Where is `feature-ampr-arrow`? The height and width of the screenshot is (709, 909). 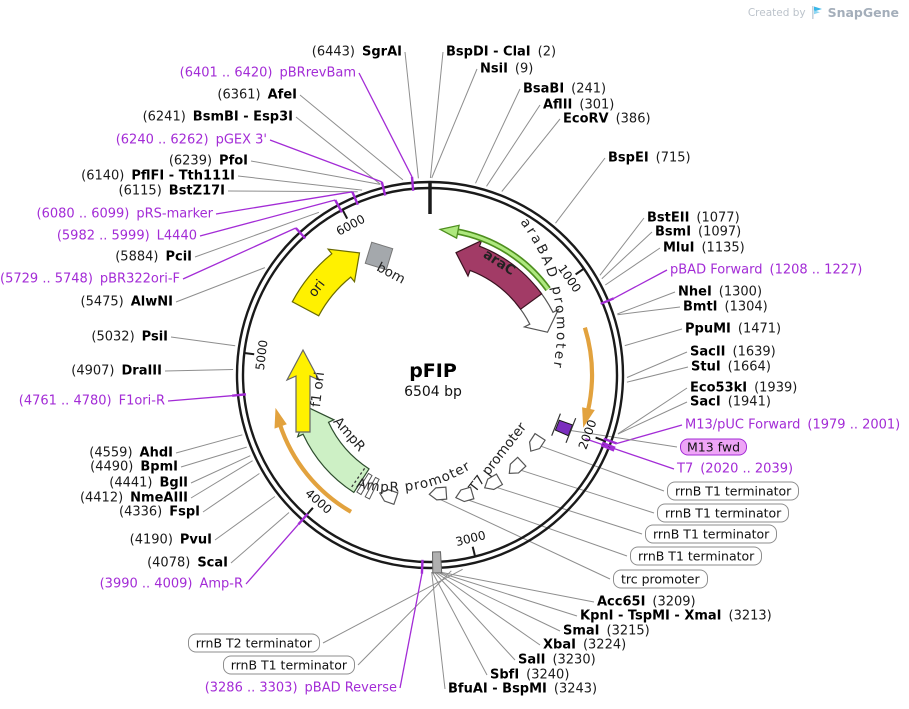 feature-ampr-arrow is located at coordinates (333, 450).